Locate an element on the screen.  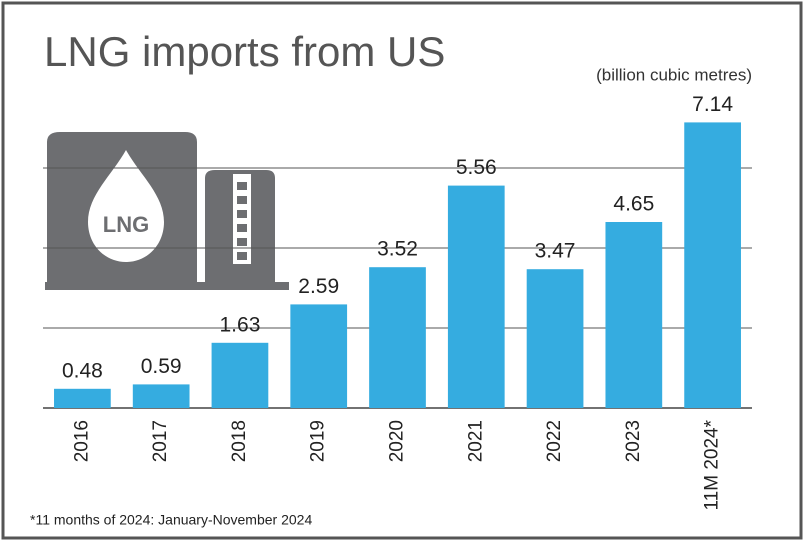
value-label: 1.63 is located at coordinates (240, 324).